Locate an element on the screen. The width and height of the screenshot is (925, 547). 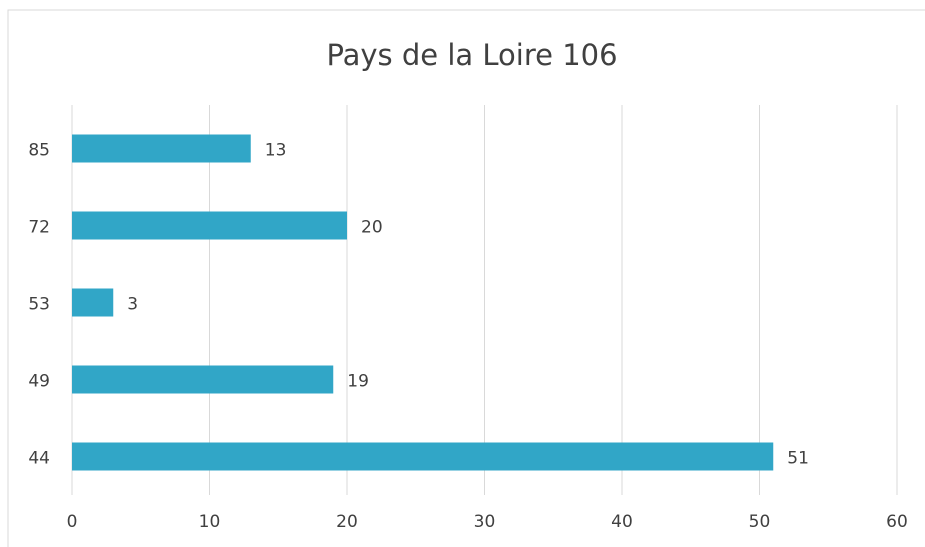
x-tick-label: 50 is located at coordinates (760, 522).